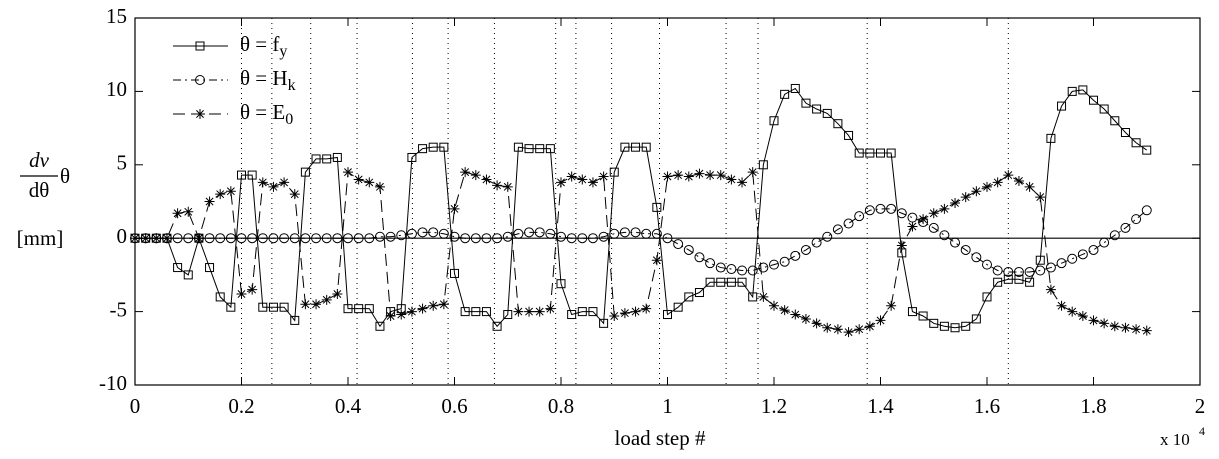 The width and height of the screenshot is (1219, 459). Describe the element at coordinates (122, 163) in the screenshot. I see `y-tick-label: 5` at that location.